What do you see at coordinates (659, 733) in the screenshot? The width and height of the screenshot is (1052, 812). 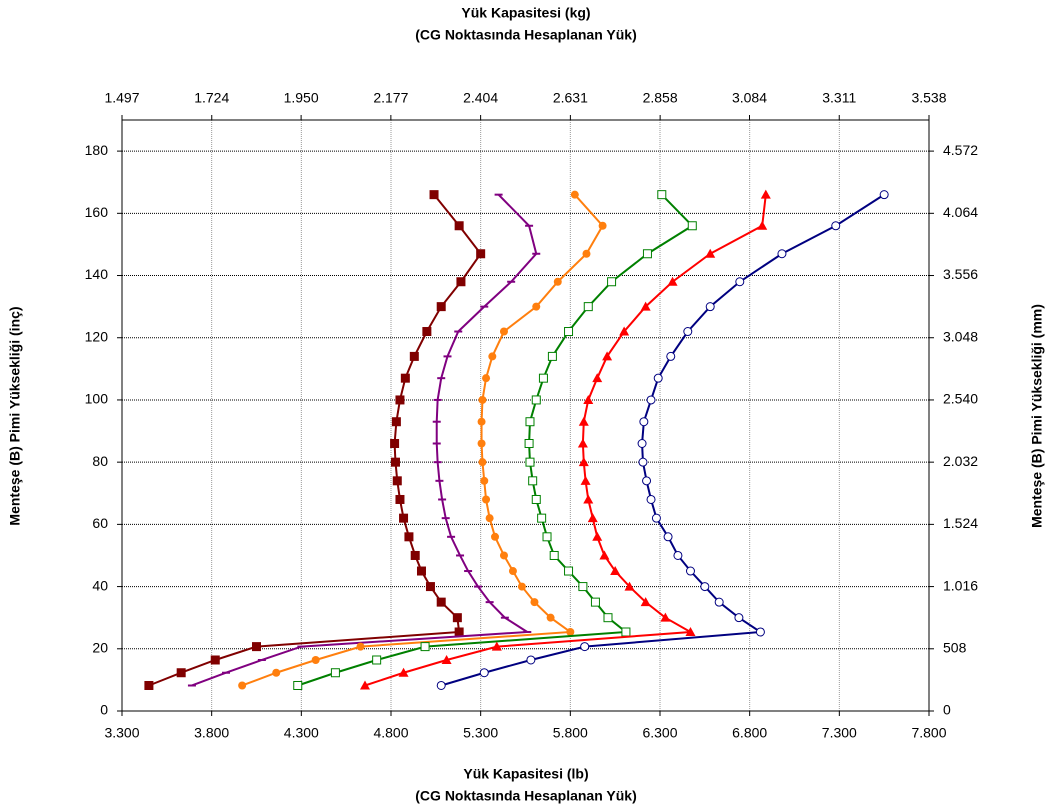 I see `x-tick-label: 6.300` at bounding box center [659, 733].